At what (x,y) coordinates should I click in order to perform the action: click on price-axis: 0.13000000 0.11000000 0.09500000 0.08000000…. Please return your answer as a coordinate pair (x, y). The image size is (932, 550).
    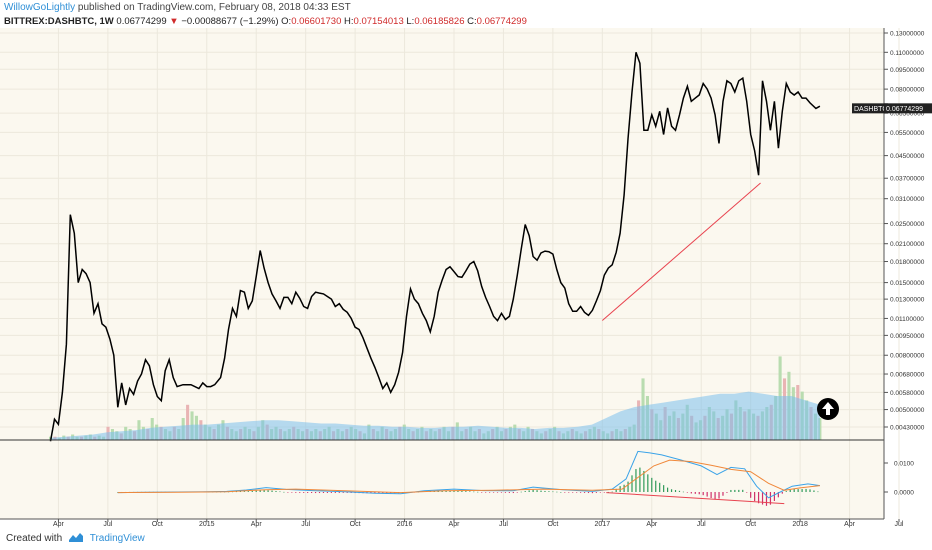
    Looking at the image, I should click on (904, 231).